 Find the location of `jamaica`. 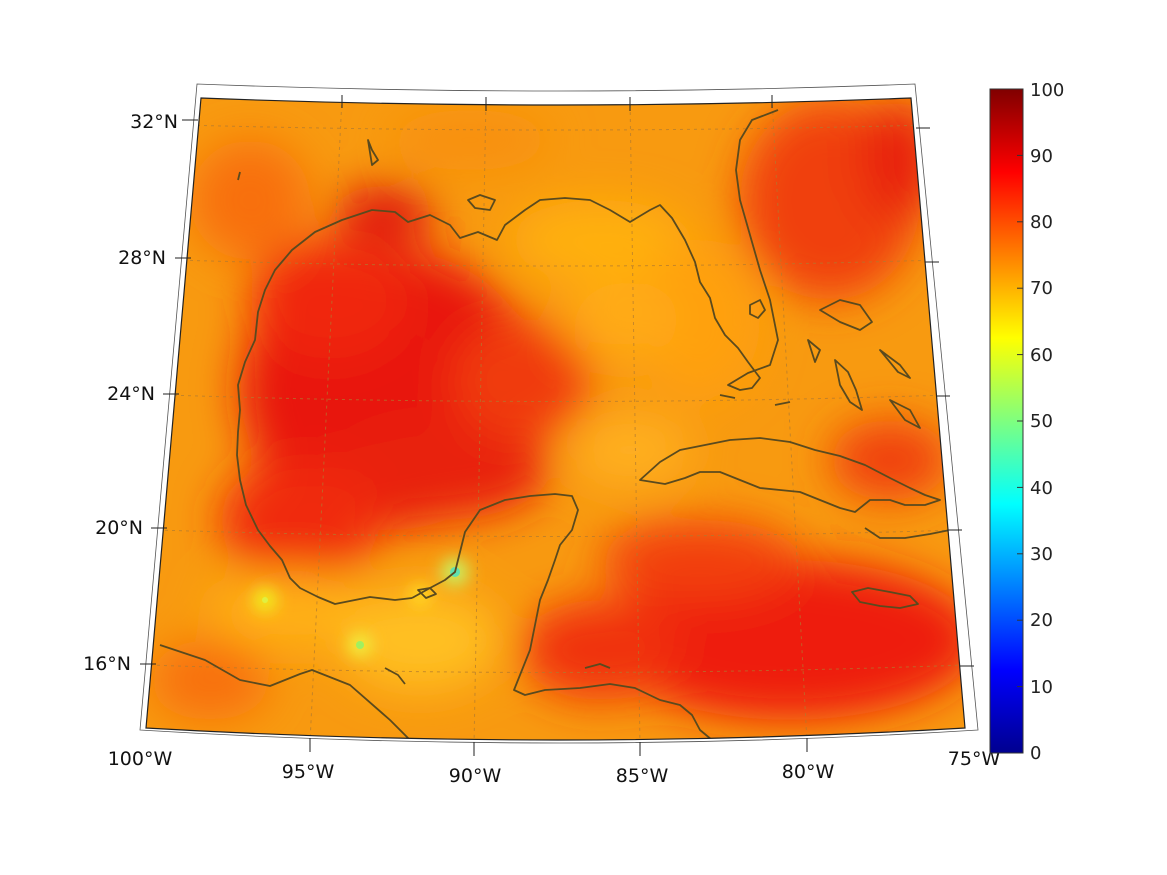

jamaica is located at coordinates (885, 598).